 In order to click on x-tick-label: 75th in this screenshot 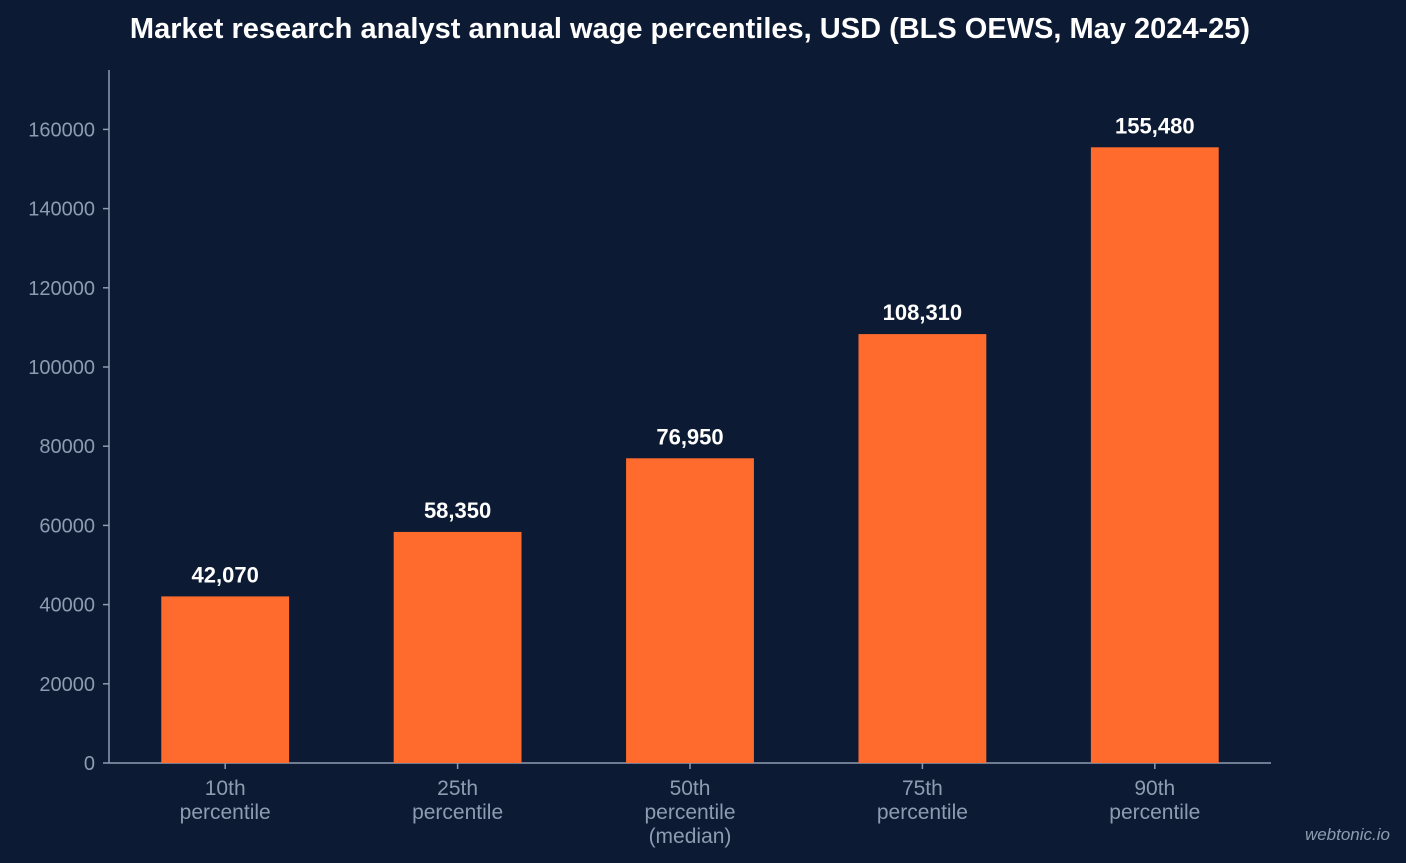, I will do `click(922, 788)`.